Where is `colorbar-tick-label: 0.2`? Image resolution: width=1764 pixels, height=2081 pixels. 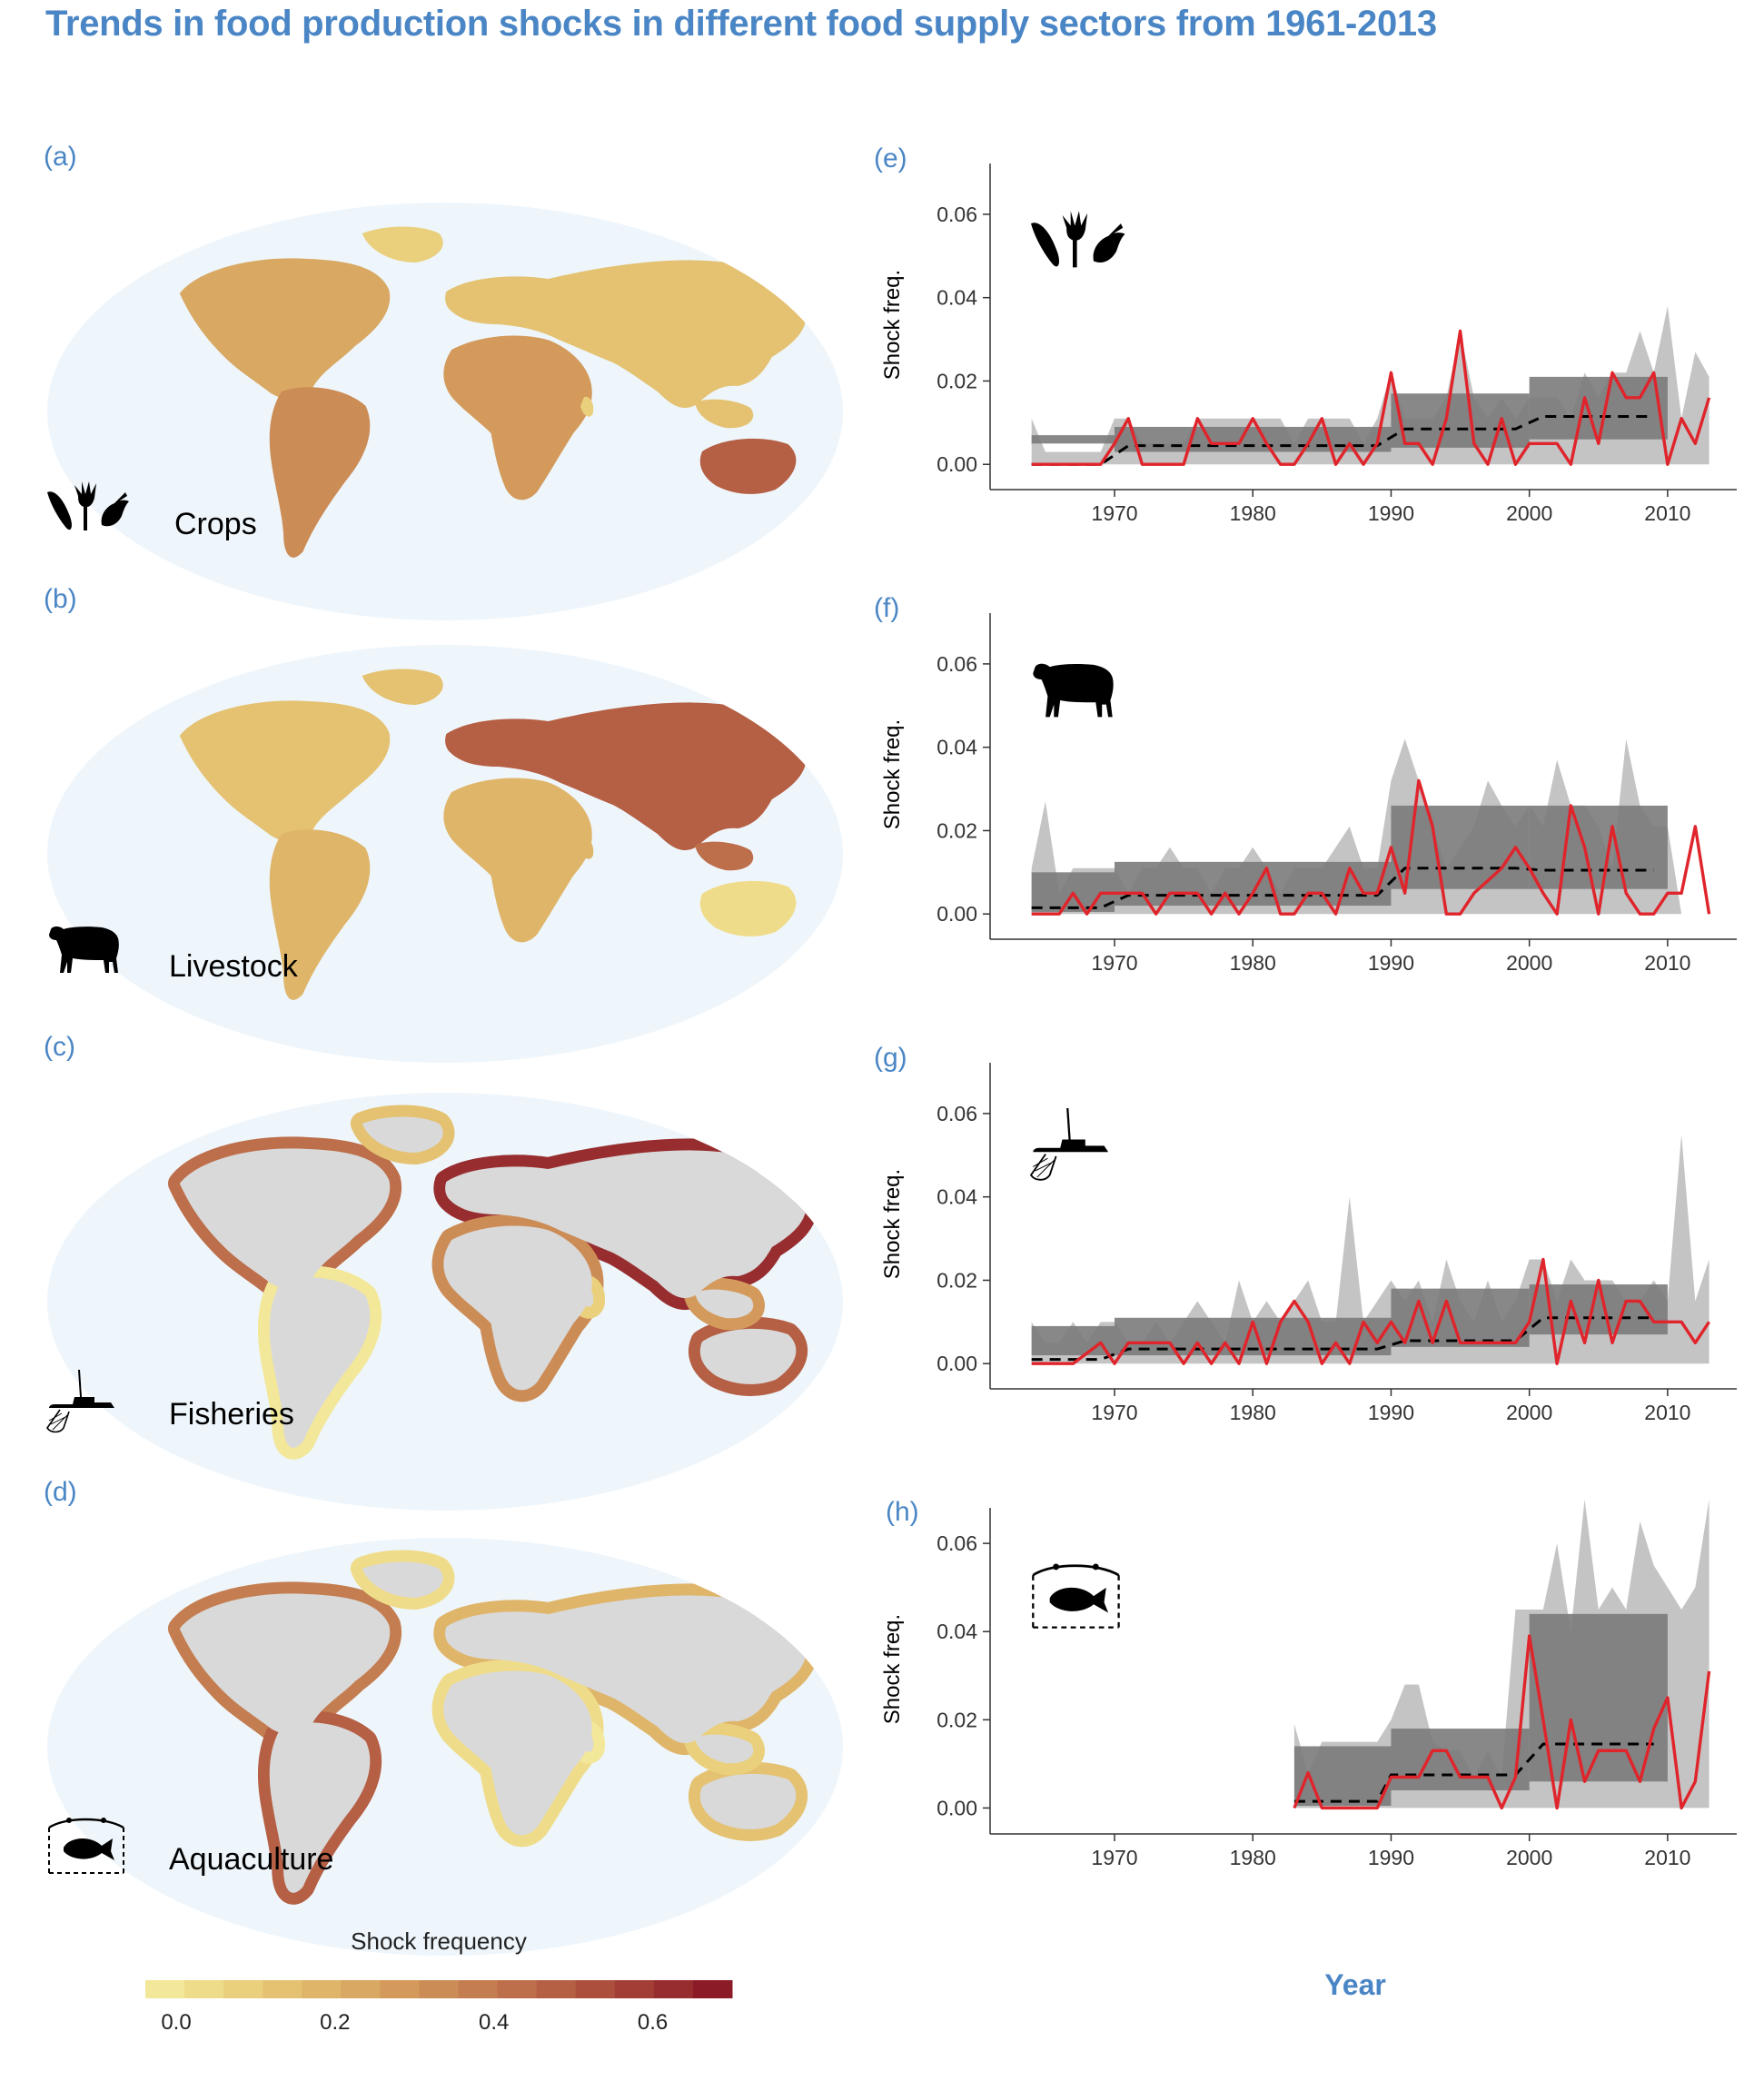 colorbar-tick-label: 0.2 is located at coordinates (335, 2022).